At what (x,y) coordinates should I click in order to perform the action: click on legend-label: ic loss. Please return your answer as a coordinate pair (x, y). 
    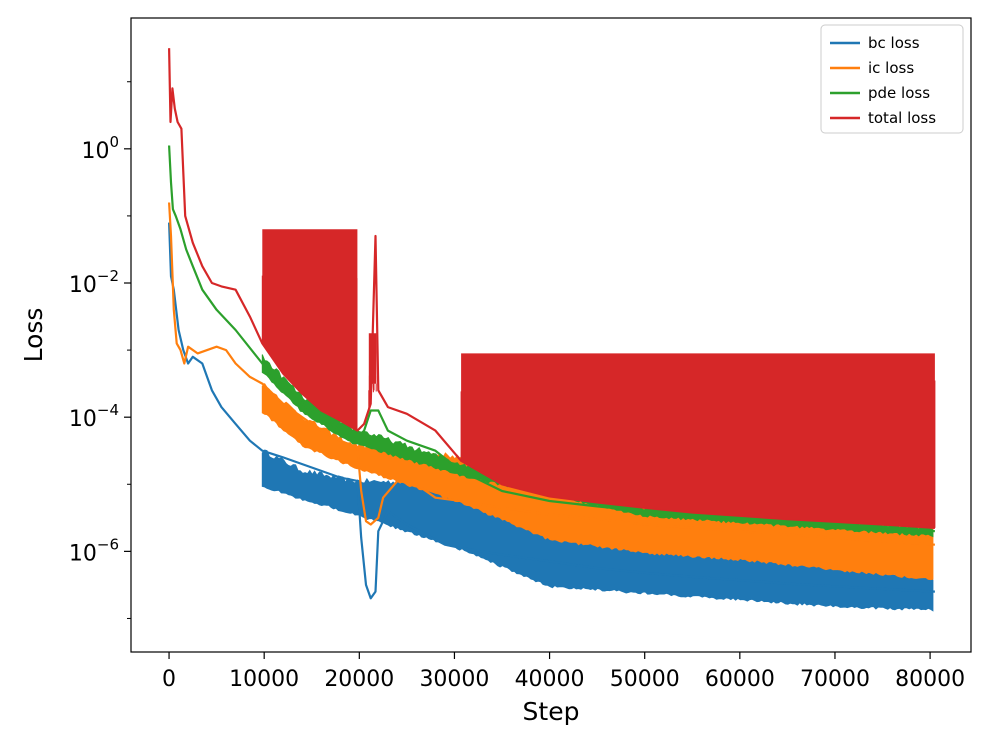
    Looking at the image, I should click on (891, 68).